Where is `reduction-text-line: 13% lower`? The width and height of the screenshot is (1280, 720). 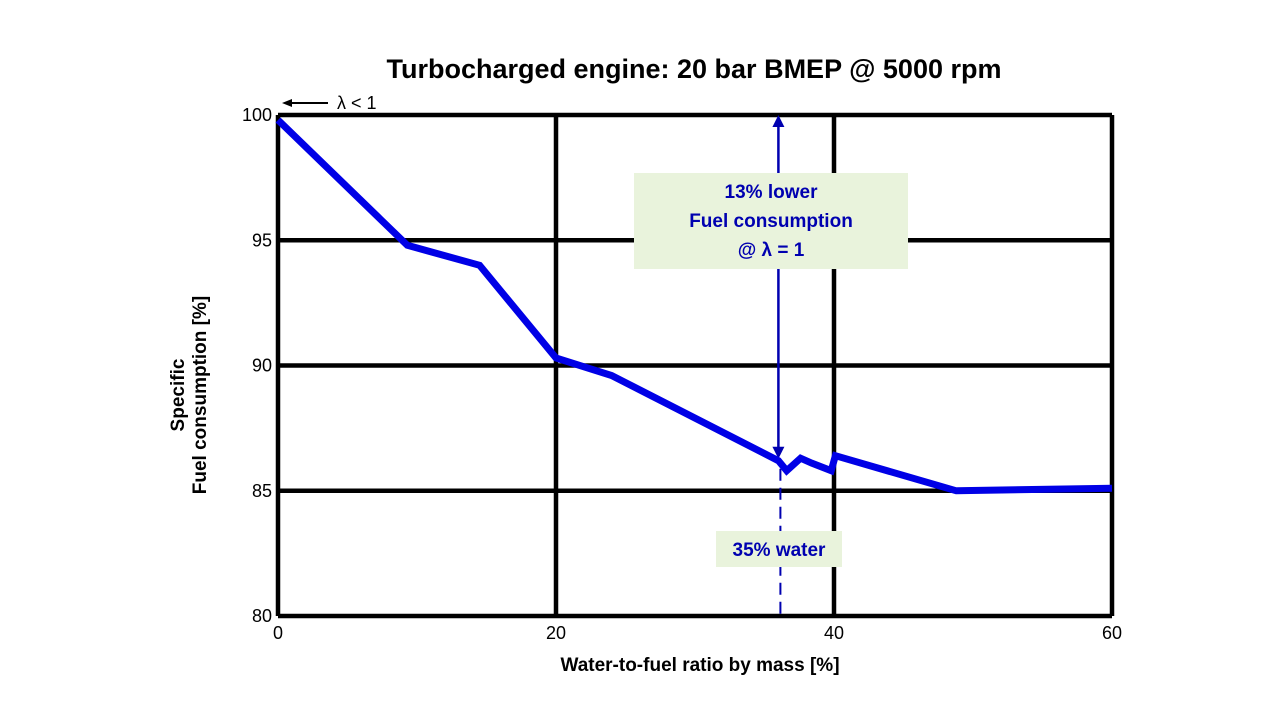
reduction-text-line: 13% lower is located at coordinates (772, 192).